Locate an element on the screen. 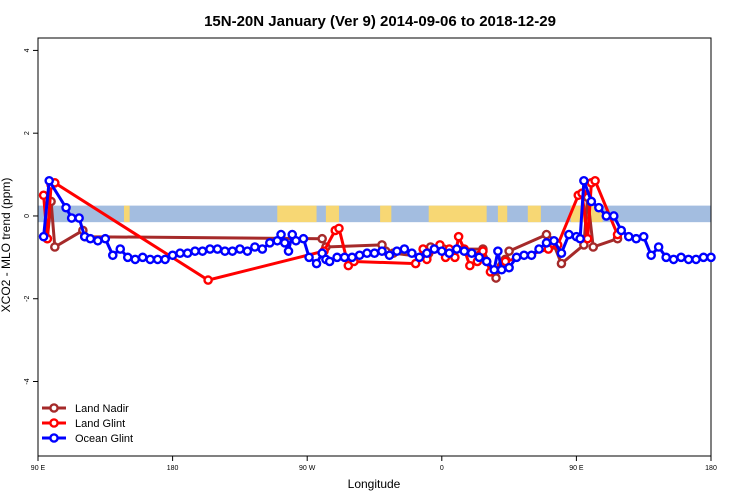 The width and height of the screenshot is (750, 500). legend-label: Land Glint is located at coordinates (100, 424).